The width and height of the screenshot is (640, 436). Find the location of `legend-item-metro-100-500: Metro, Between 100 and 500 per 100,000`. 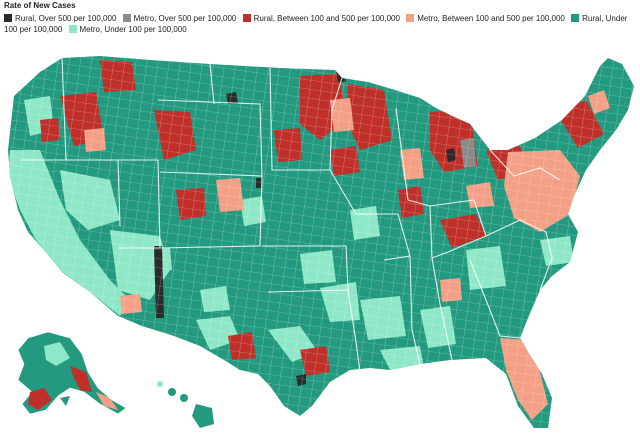

legend-item-metro-100-500: Metro, Between 100 and 500 per 100,000 is located at coordinates (486, 18).